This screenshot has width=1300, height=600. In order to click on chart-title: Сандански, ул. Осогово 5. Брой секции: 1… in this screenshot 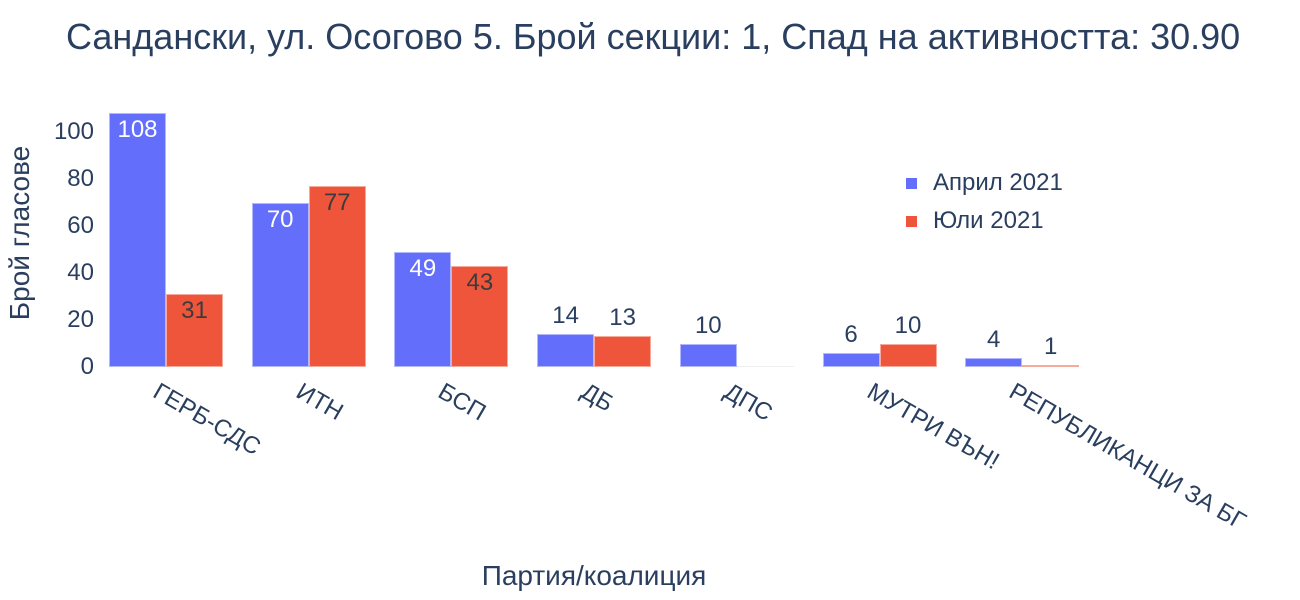, I will do `click(653, 36)`.